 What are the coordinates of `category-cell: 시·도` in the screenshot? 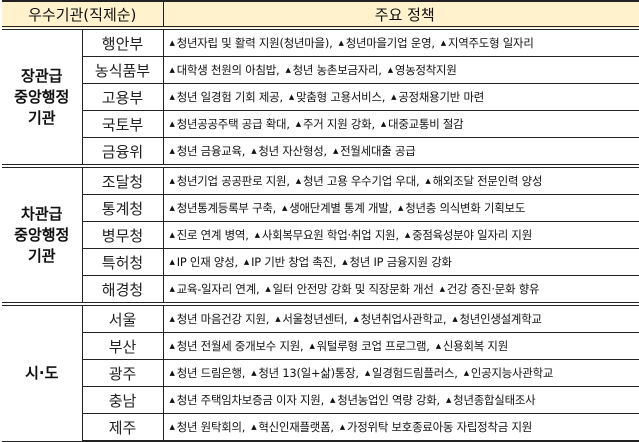 It's located at (42, 372).